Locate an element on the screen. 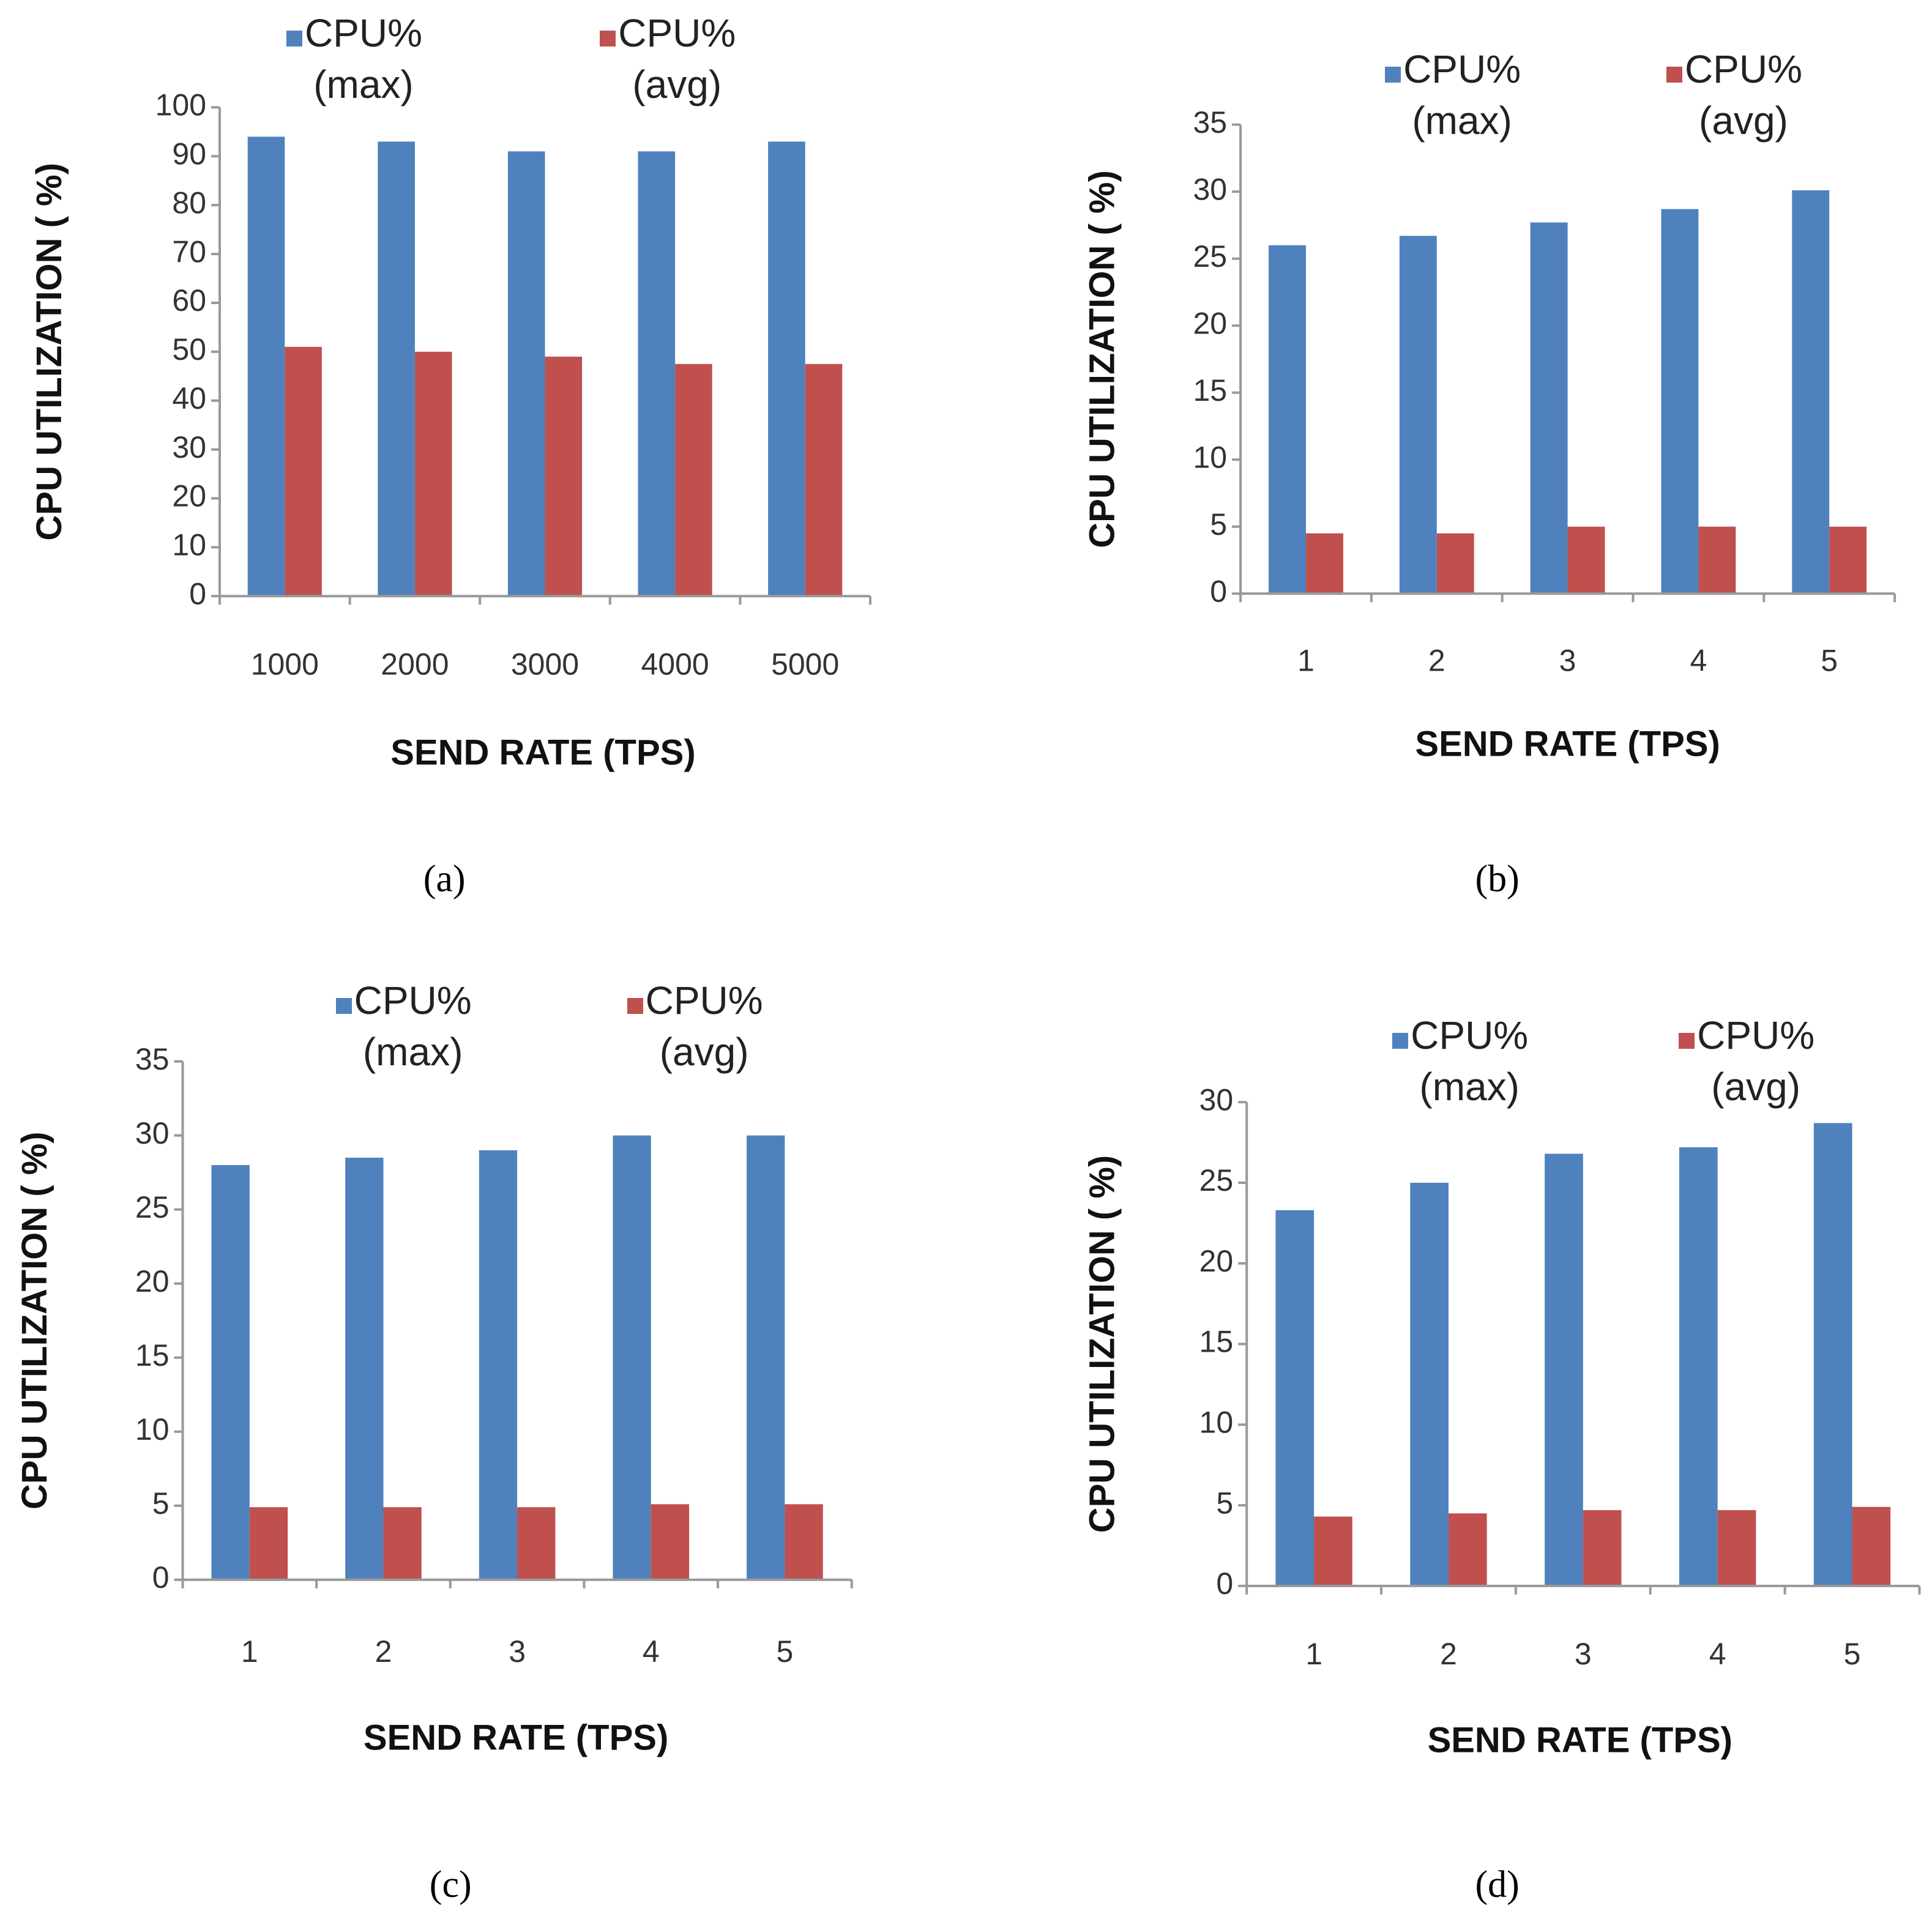 The width and height of the screenshot is (1932, 1914). caption: (a) is located at coordinates (444, 878).